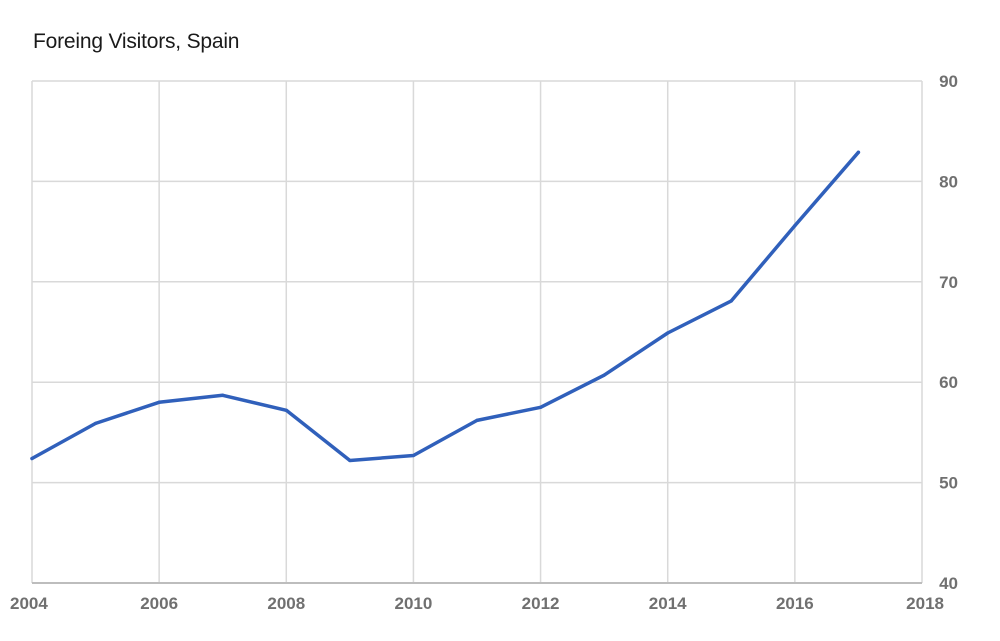 Image resolution: width=1000 pixels, height=641 pixels. I want to click on x-tick-label: 2016, so click(795, 603).